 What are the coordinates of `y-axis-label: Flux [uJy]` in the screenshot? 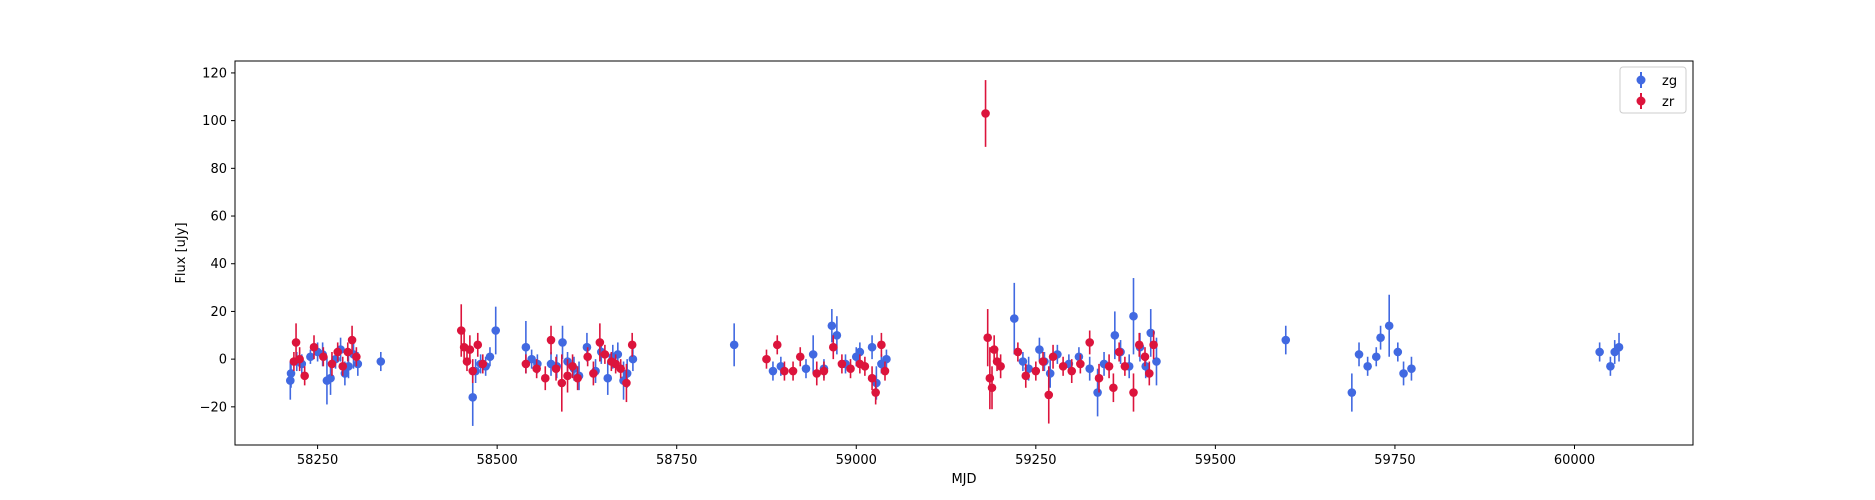 It's located at (181, 252).